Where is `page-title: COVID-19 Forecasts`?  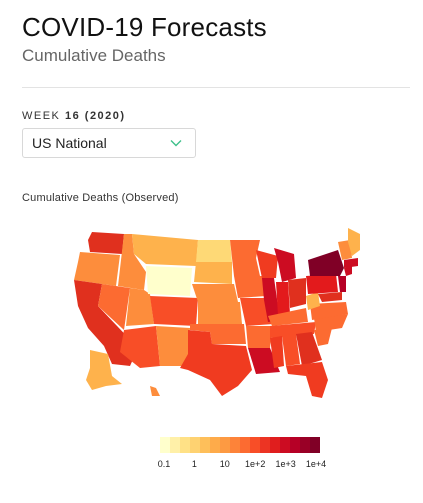 page-title: COVID-19 Forecasts is located at coordinates (144, 27).